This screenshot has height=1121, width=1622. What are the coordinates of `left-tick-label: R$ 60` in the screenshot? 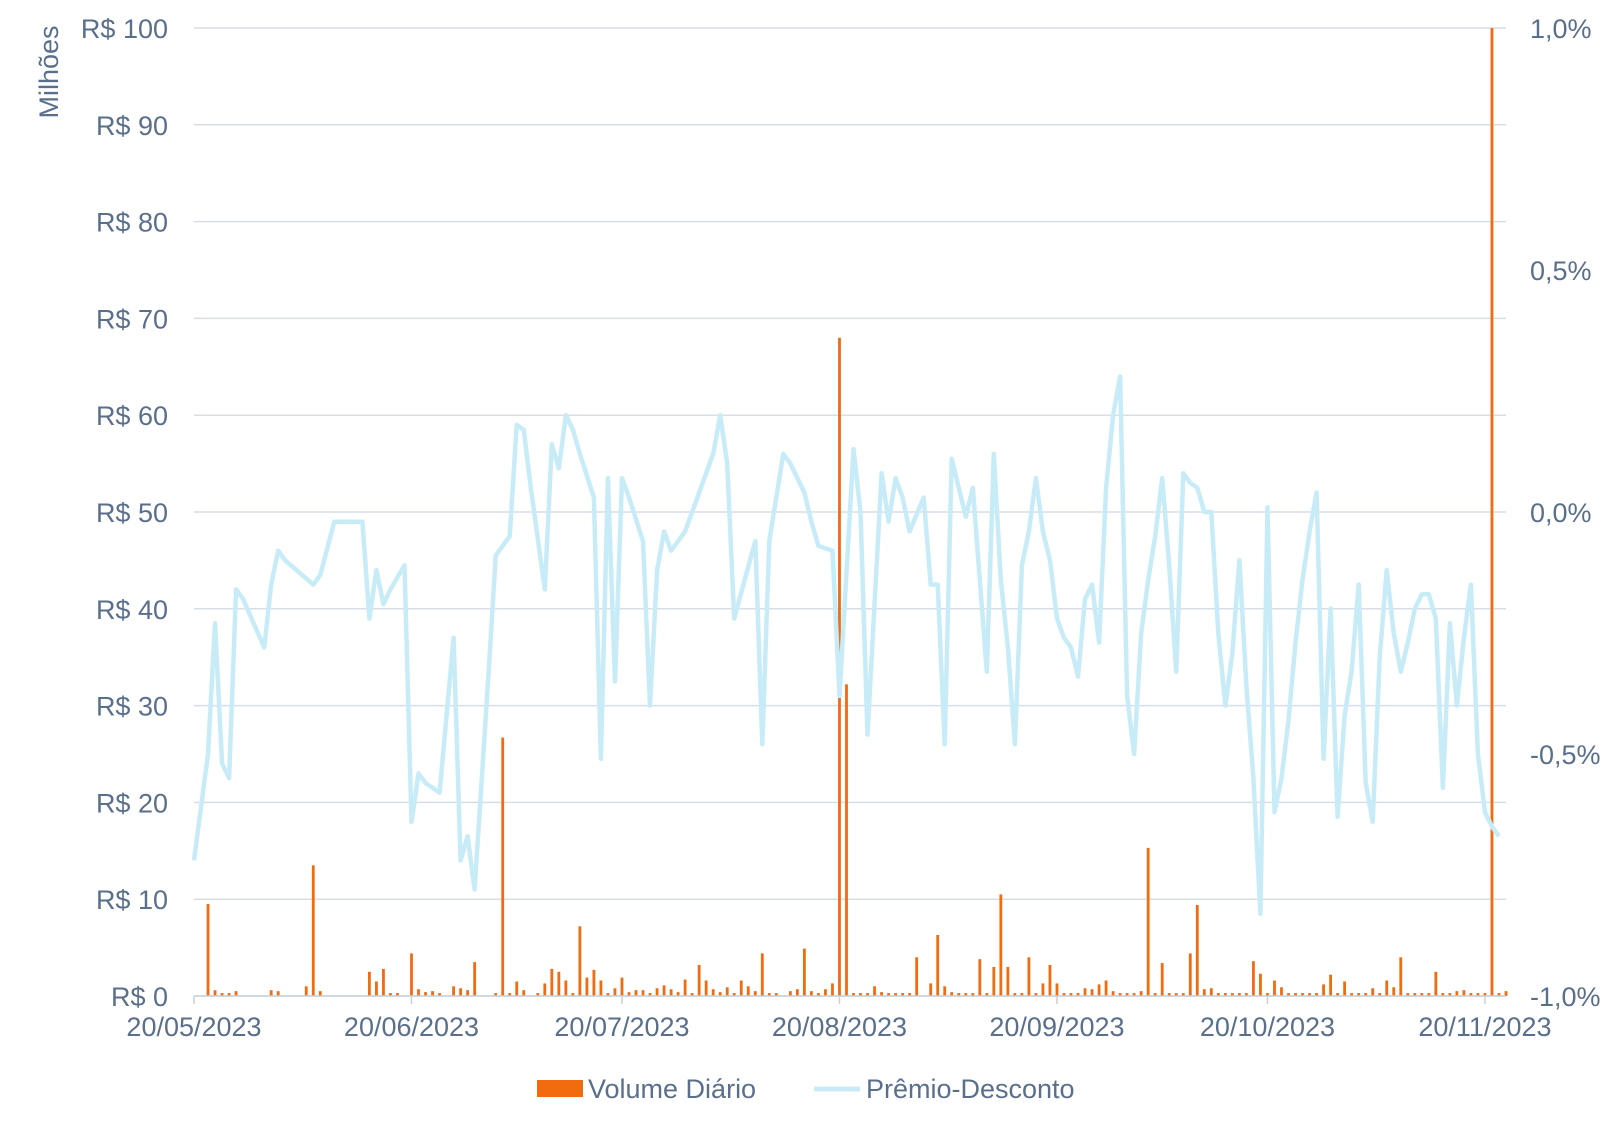 It's located at (132, 416).